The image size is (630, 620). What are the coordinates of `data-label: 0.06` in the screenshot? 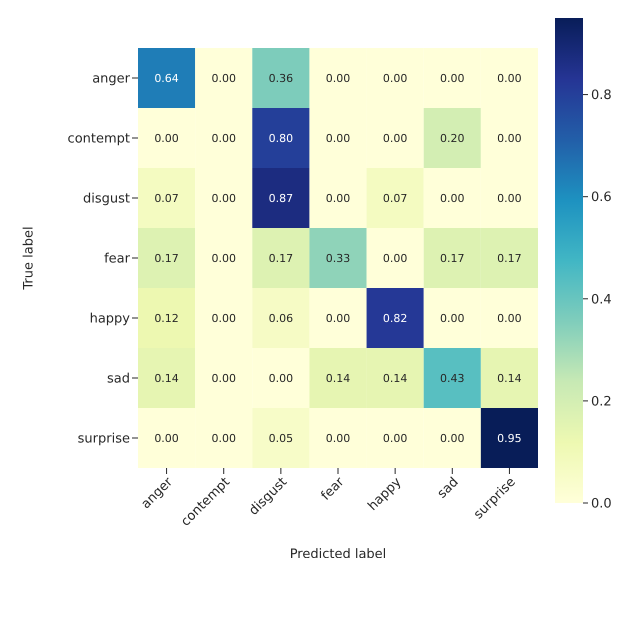 It's located at (281, 318).